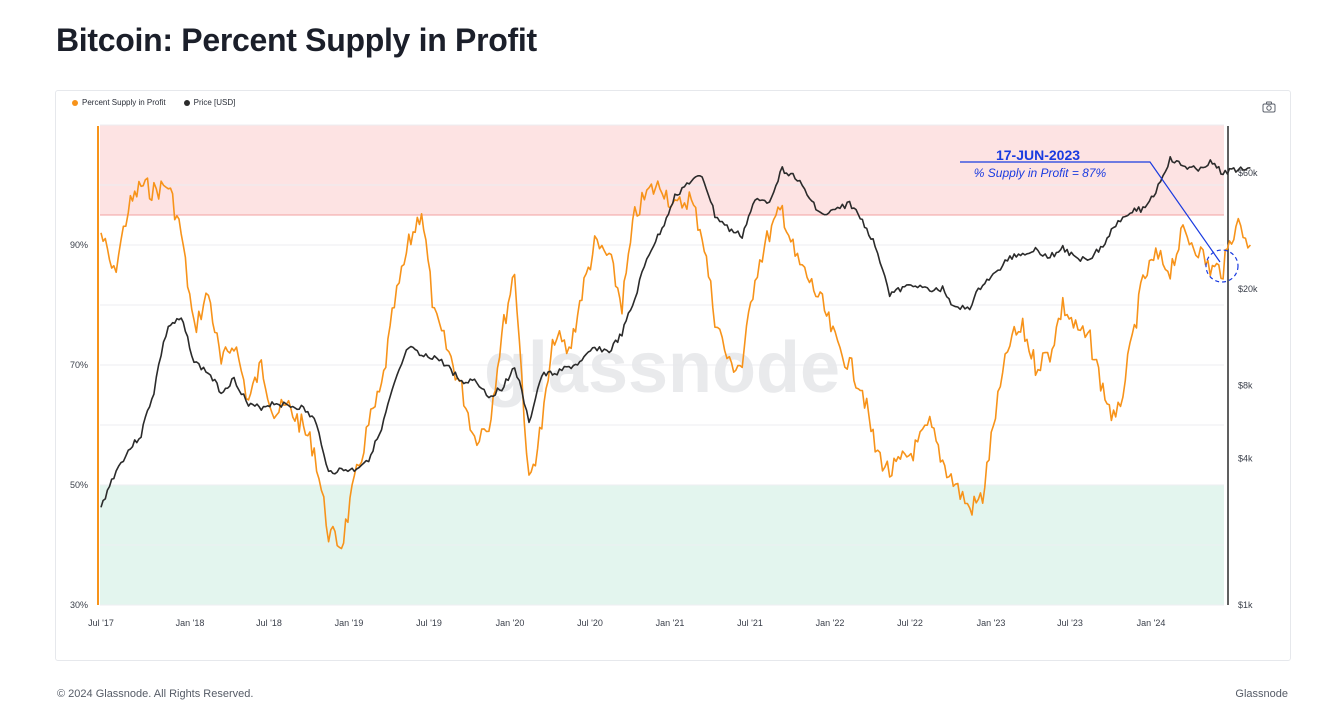 The height and width of the screenshot is (727, 1330). Describe the element at coordinates (1245, 459) in the screenshot. I see `y-right-tick-label: $4k` at that location.